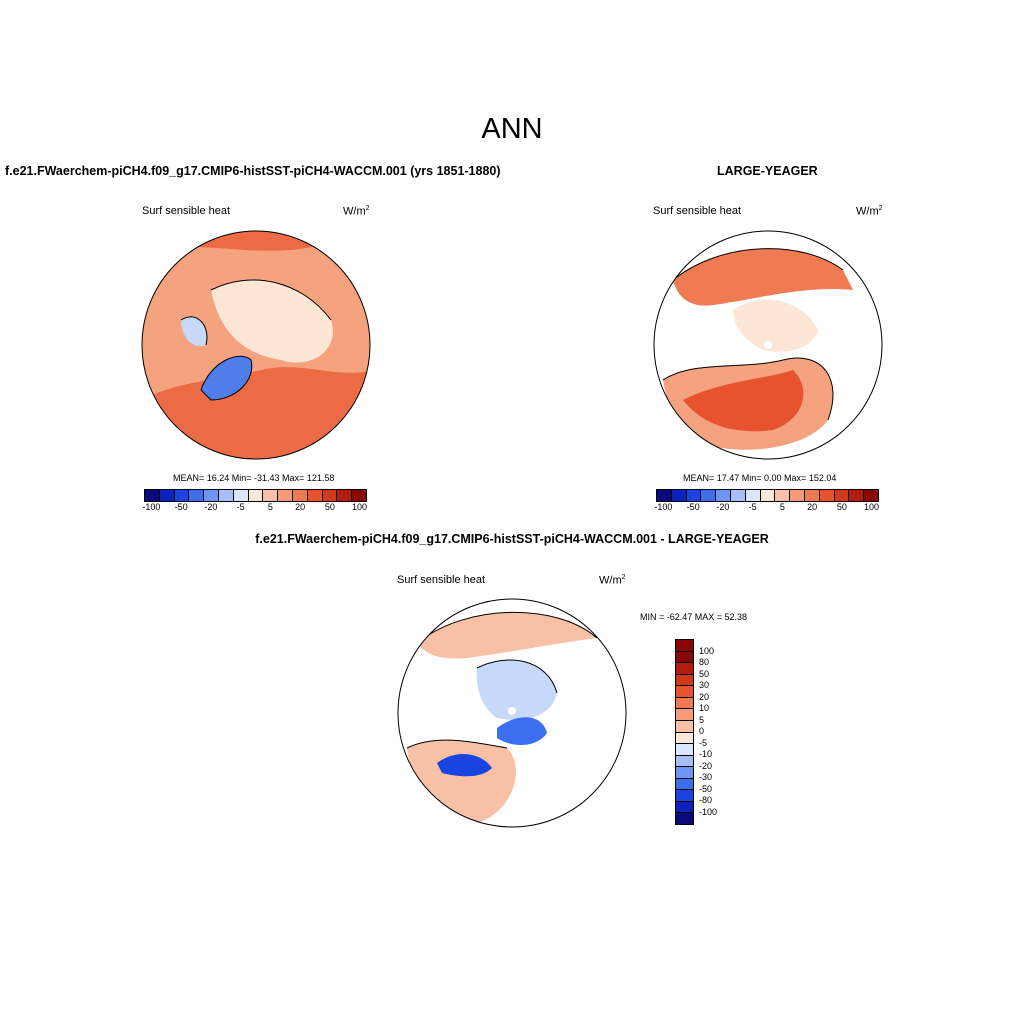 This screenshot has width=1024, height=1024. I want to click on panel2-colorbar: -100 -50 -20 -5 5 20 50 100, so click(767, 501).